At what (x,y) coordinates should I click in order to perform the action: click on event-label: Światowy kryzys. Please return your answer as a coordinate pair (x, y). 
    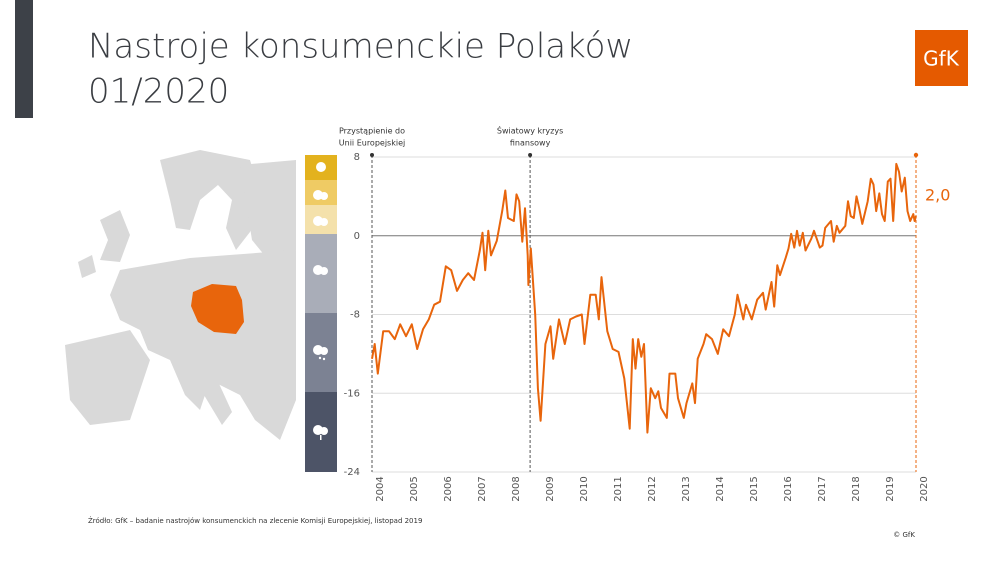
    Looking at the image, I should click on (530, 130).